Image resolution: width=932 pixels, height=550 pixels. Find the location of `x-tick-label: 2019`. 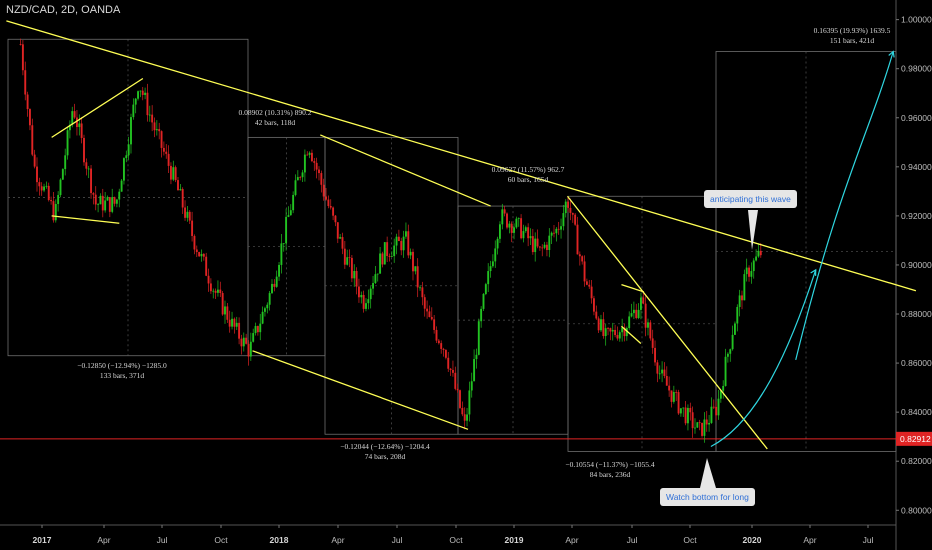

x-tick-label: 2019 is located at coordinates (514, 540).